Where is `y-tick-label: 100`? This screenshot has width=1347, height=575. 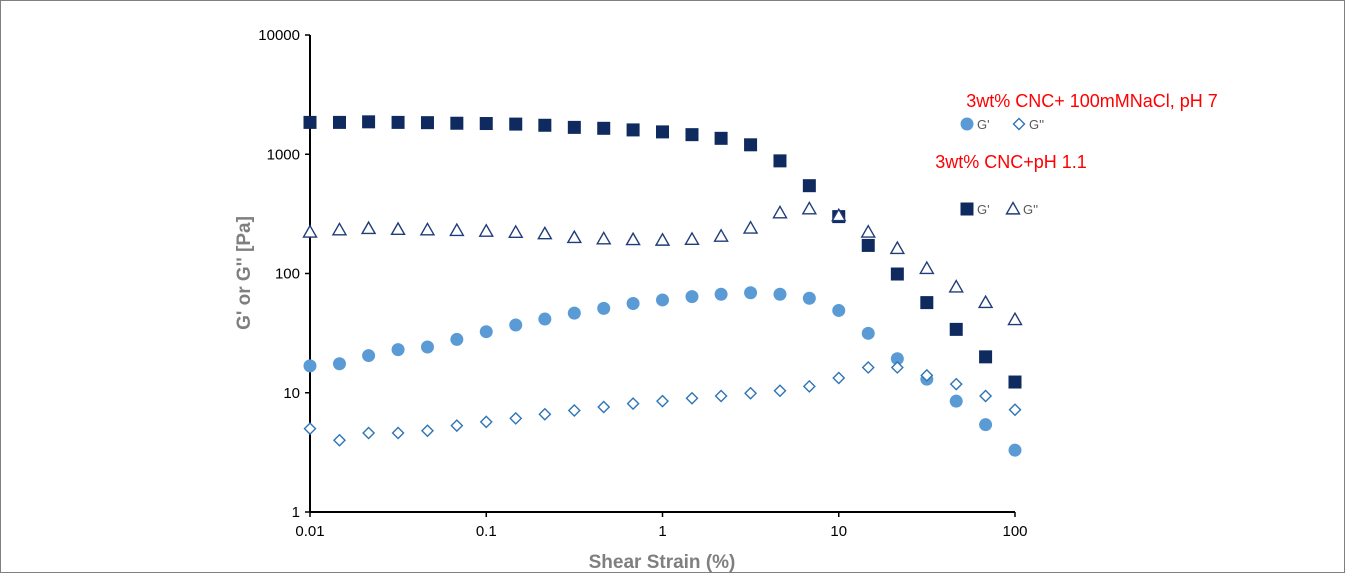
y-tick-label: 100 is located at coordinates (287, 274).